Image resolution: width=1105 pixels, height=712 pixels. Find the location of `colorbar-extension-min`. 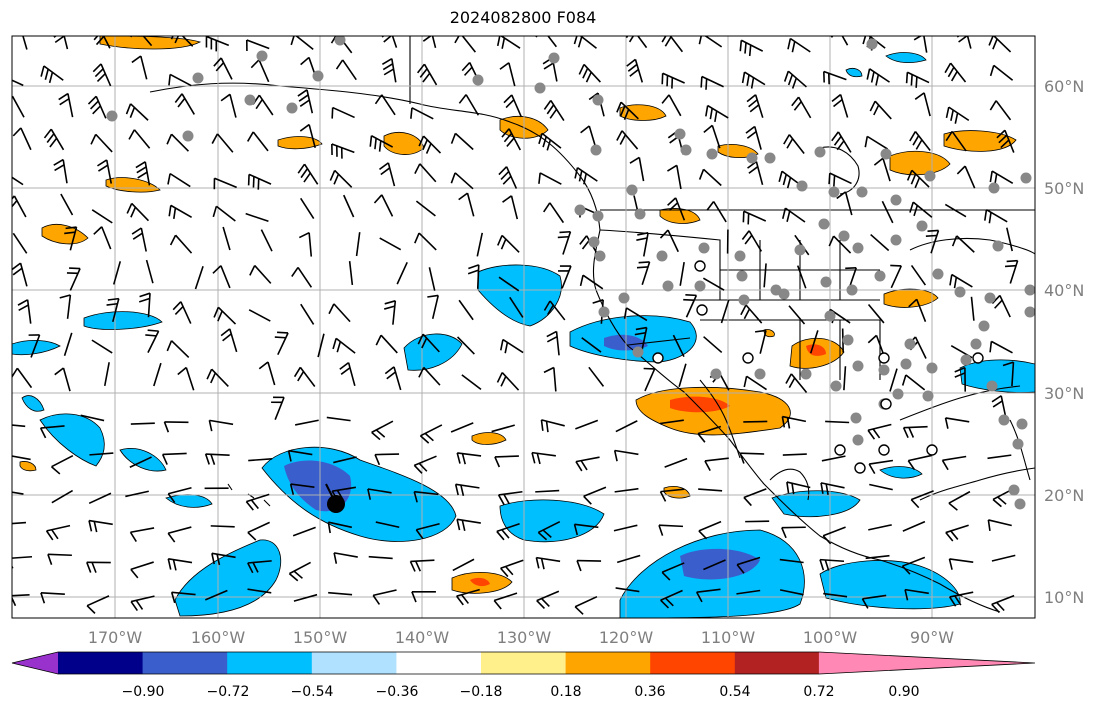

colorbar-extension-min is located at coordinates (35, 663).